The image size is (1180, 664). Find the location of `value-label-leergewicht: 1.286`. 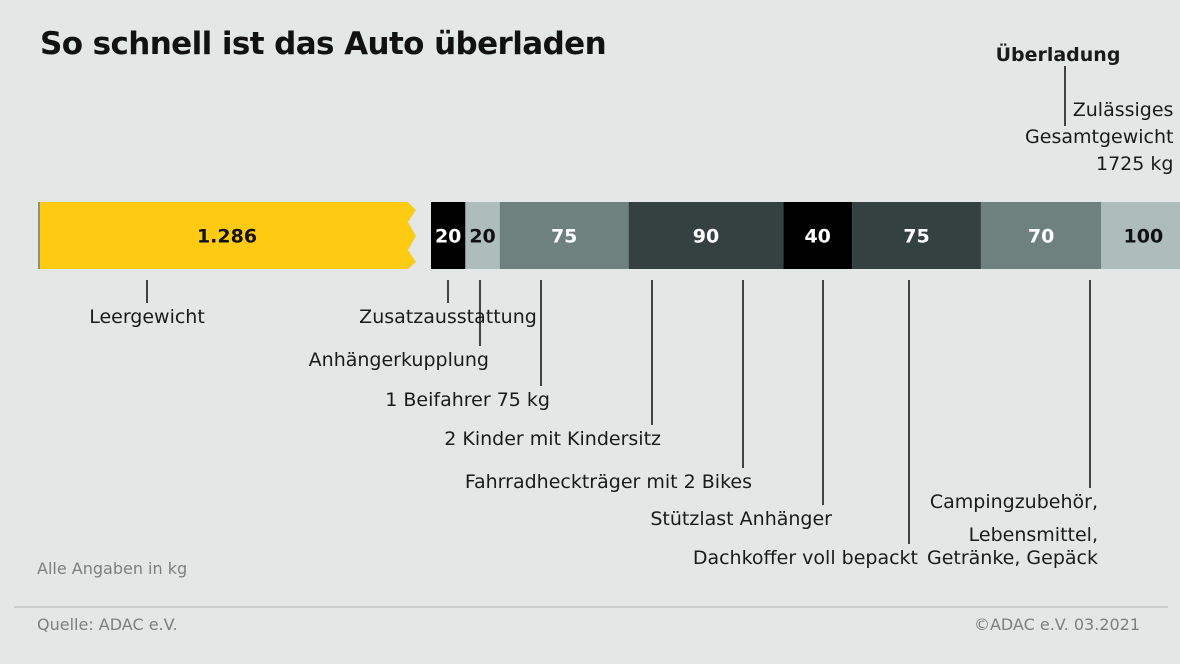

value-label-leergewicht: 1.286 is located at coordinates (227, 237).